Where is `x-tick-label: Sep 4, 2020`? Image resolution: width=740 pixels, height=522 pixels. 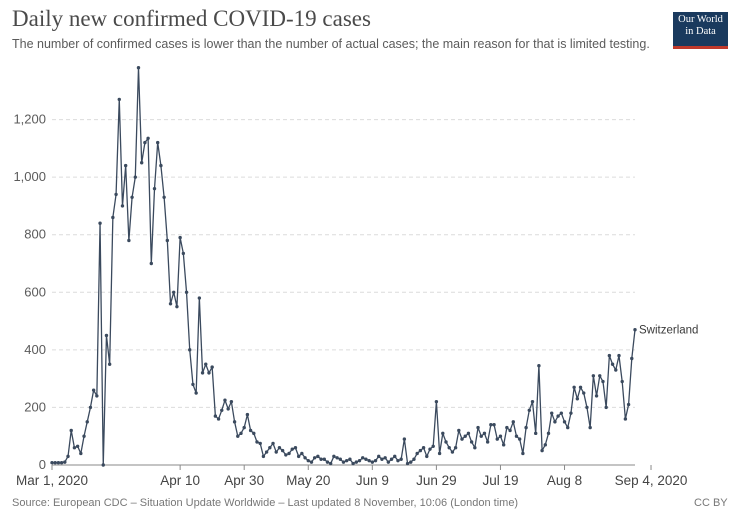
x-tick-label: Sep 4, 2020 is located at coordinates (651, 480).